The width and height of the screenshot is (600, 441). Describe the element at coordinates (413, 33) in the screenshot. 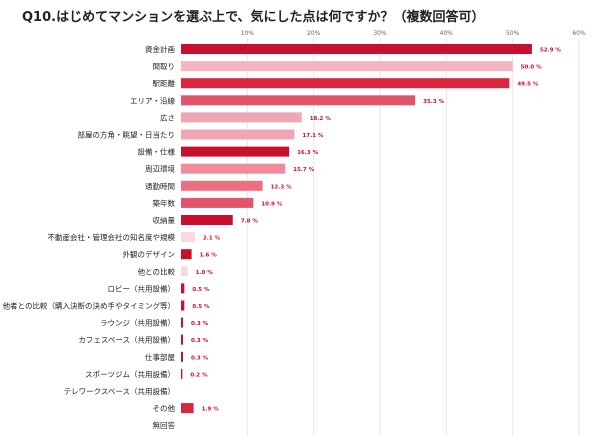

I see `x-axis-ticks: 10% 20% 30% 40% 50% 60%` at that location.